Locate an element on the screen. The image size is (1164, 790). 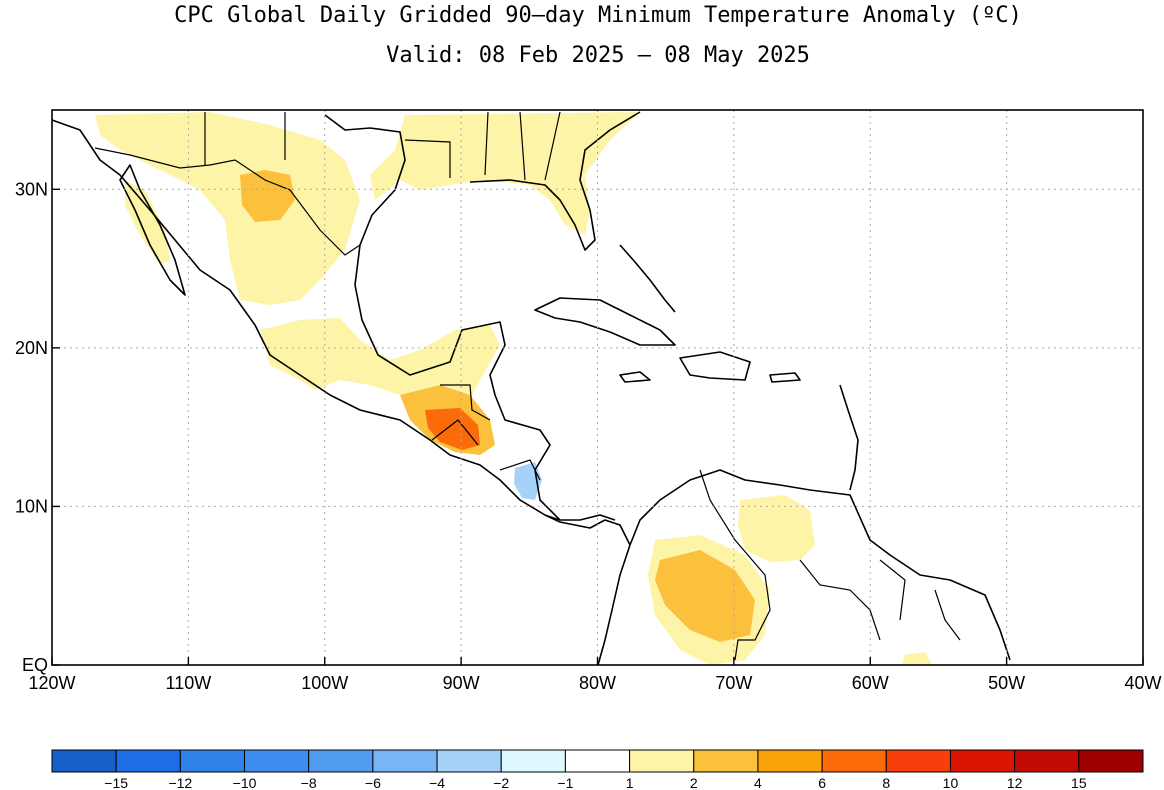
x-tick-label: 110W is located at coordinates (189, 683).